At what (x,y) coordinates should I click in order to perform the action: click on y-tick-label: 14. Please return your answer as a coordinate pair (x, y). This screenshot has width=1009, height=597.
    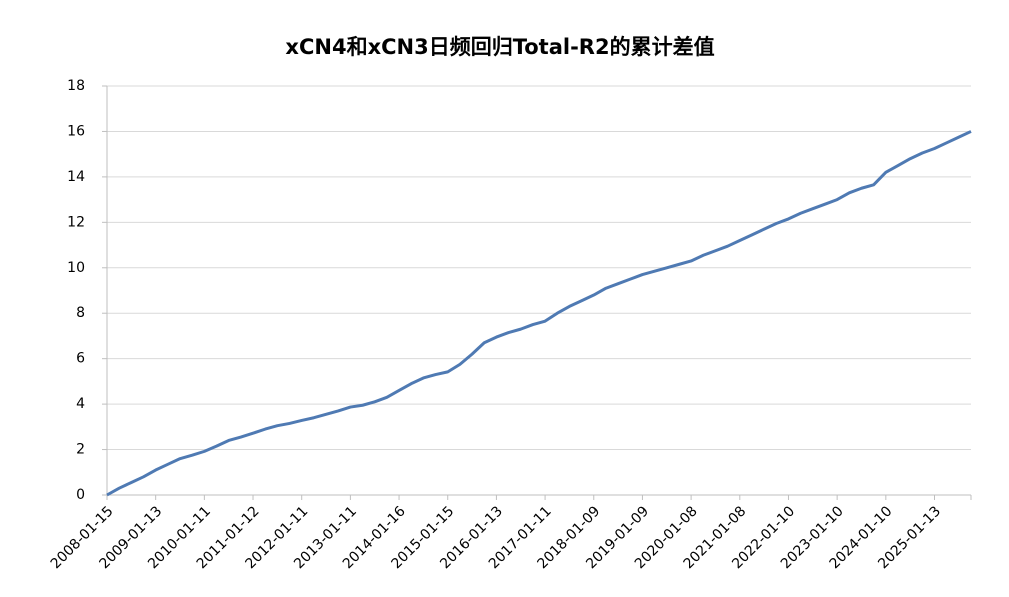
    Looking at the image, I should click on (76, 177).